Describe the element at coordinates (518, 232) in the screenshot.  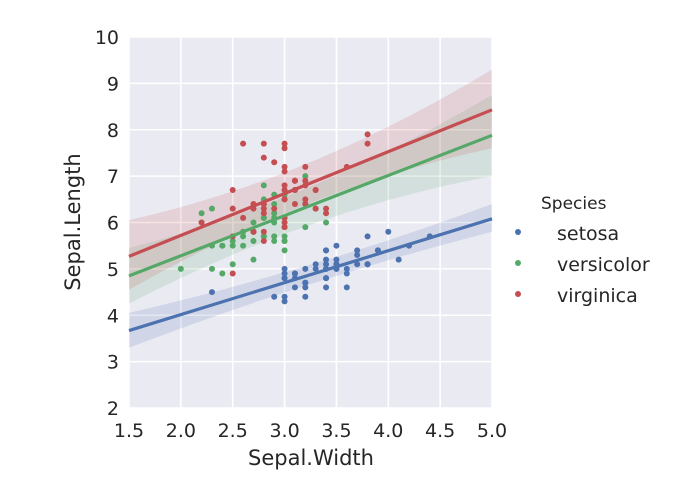
I see `legend-marker-setosa` at that location.